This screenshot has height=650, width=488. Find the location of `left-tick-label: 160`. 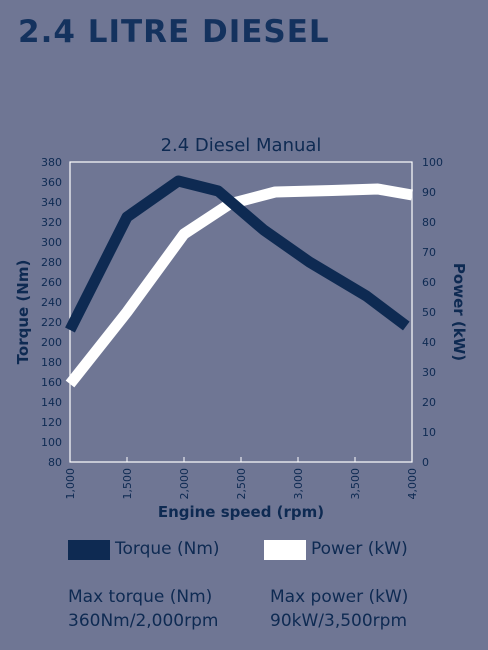

left-tick-label: 160 is located at coordinates (51, 382).